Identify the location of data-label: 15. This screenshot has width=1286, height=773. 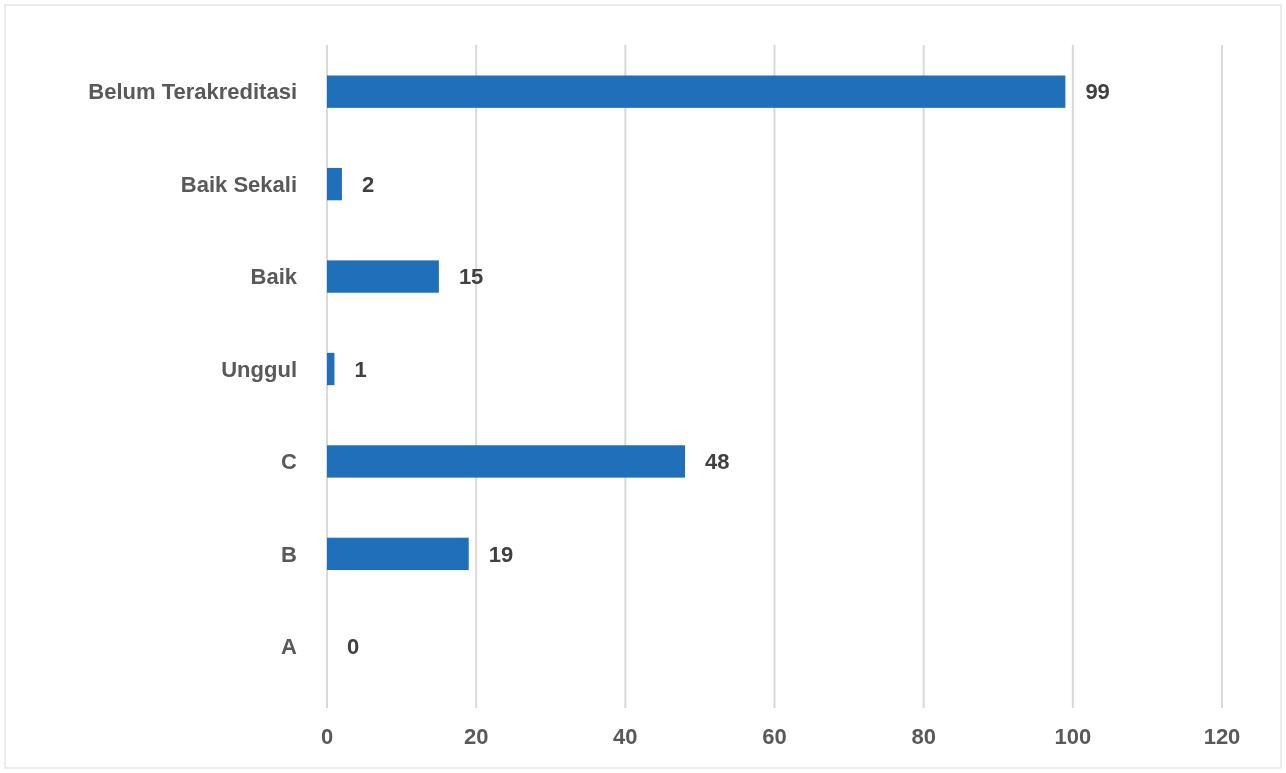
(471, 277).